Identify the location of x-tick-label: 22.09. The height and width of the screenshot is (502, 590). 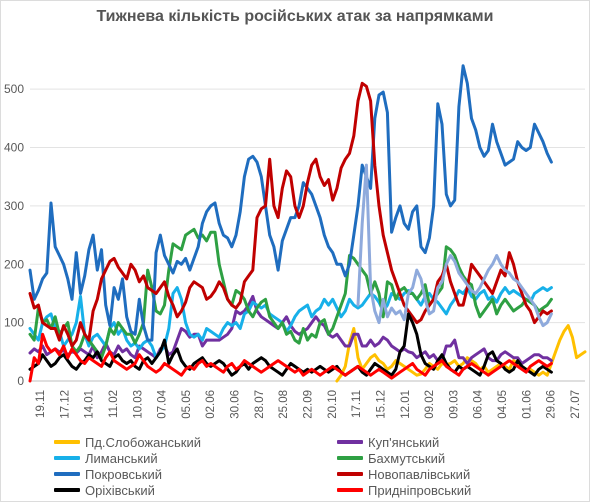
(309, 404).